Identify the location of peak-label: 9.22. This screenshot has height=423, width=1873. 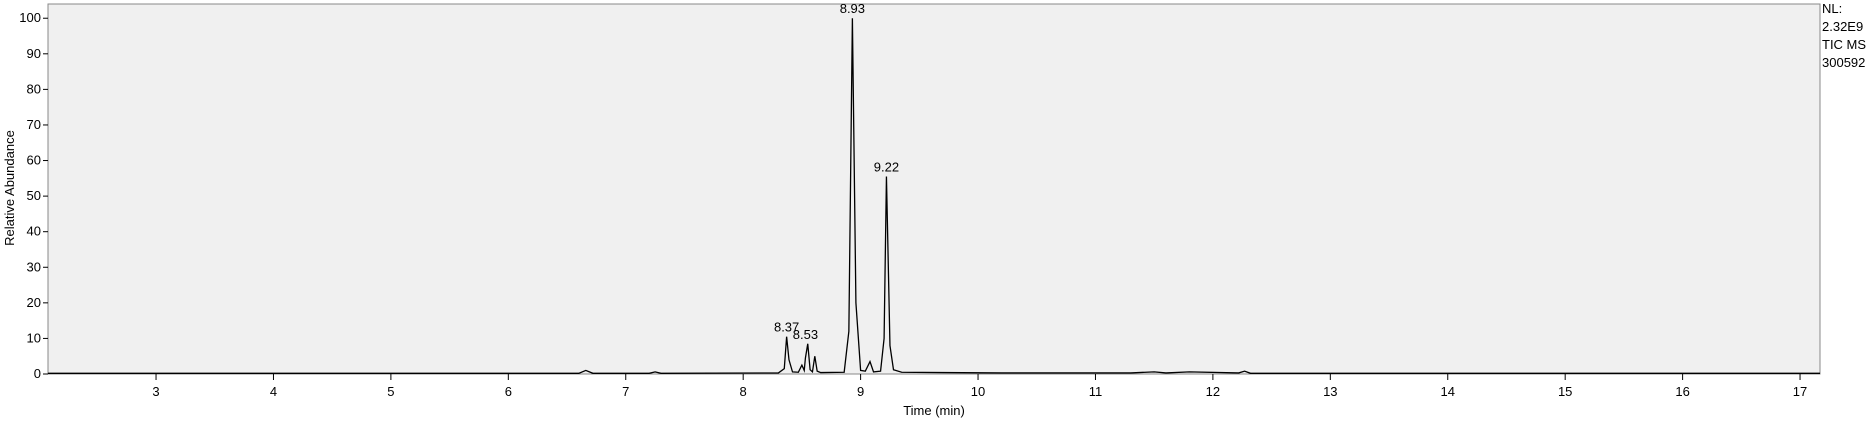
(886, 167).